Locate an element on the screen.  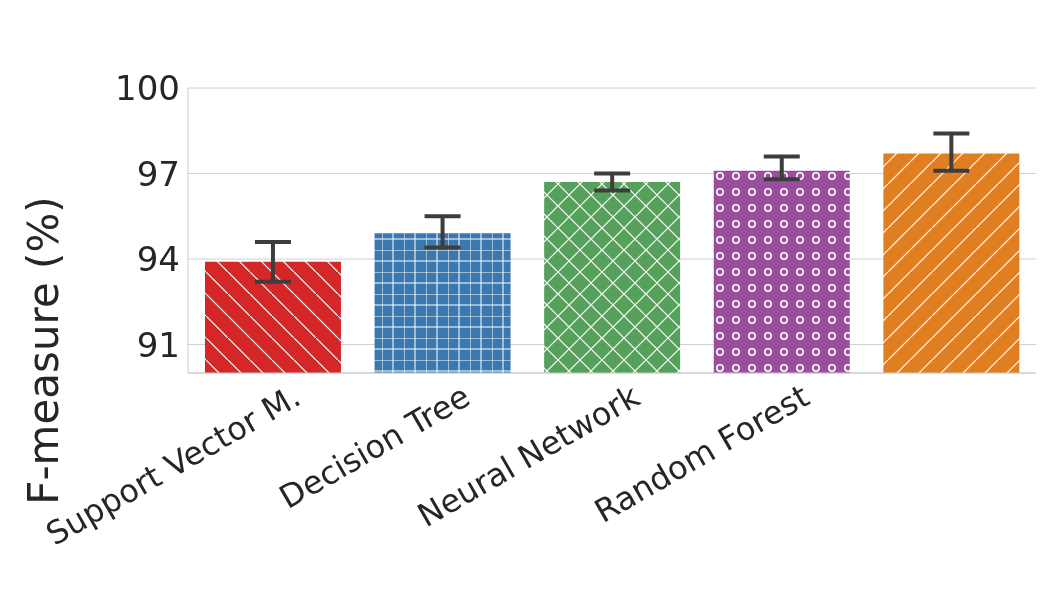
y-tick-label: 91 is located at coordinates (158, 344).